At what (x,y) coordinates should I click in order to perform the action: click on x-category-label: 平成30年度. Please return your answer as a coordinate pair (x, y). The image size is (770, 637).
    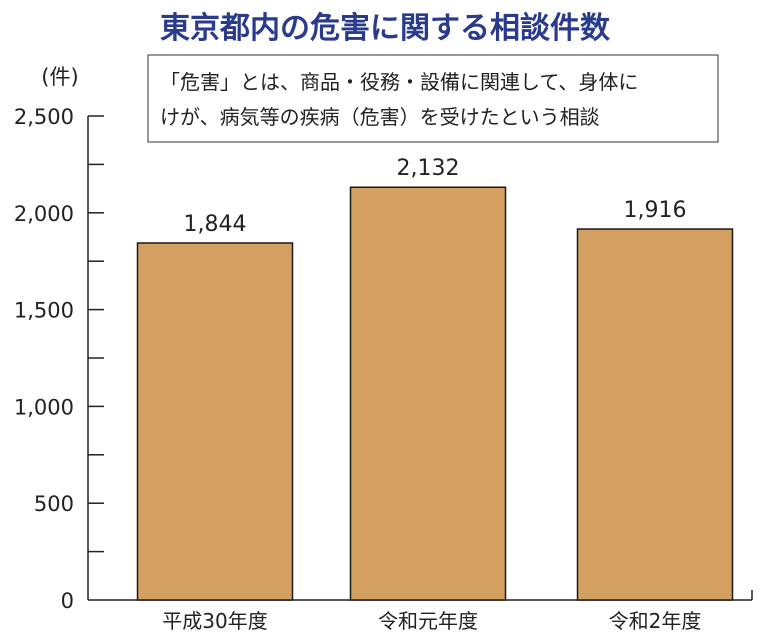
    Looking at the image, I should click on (214, 621).